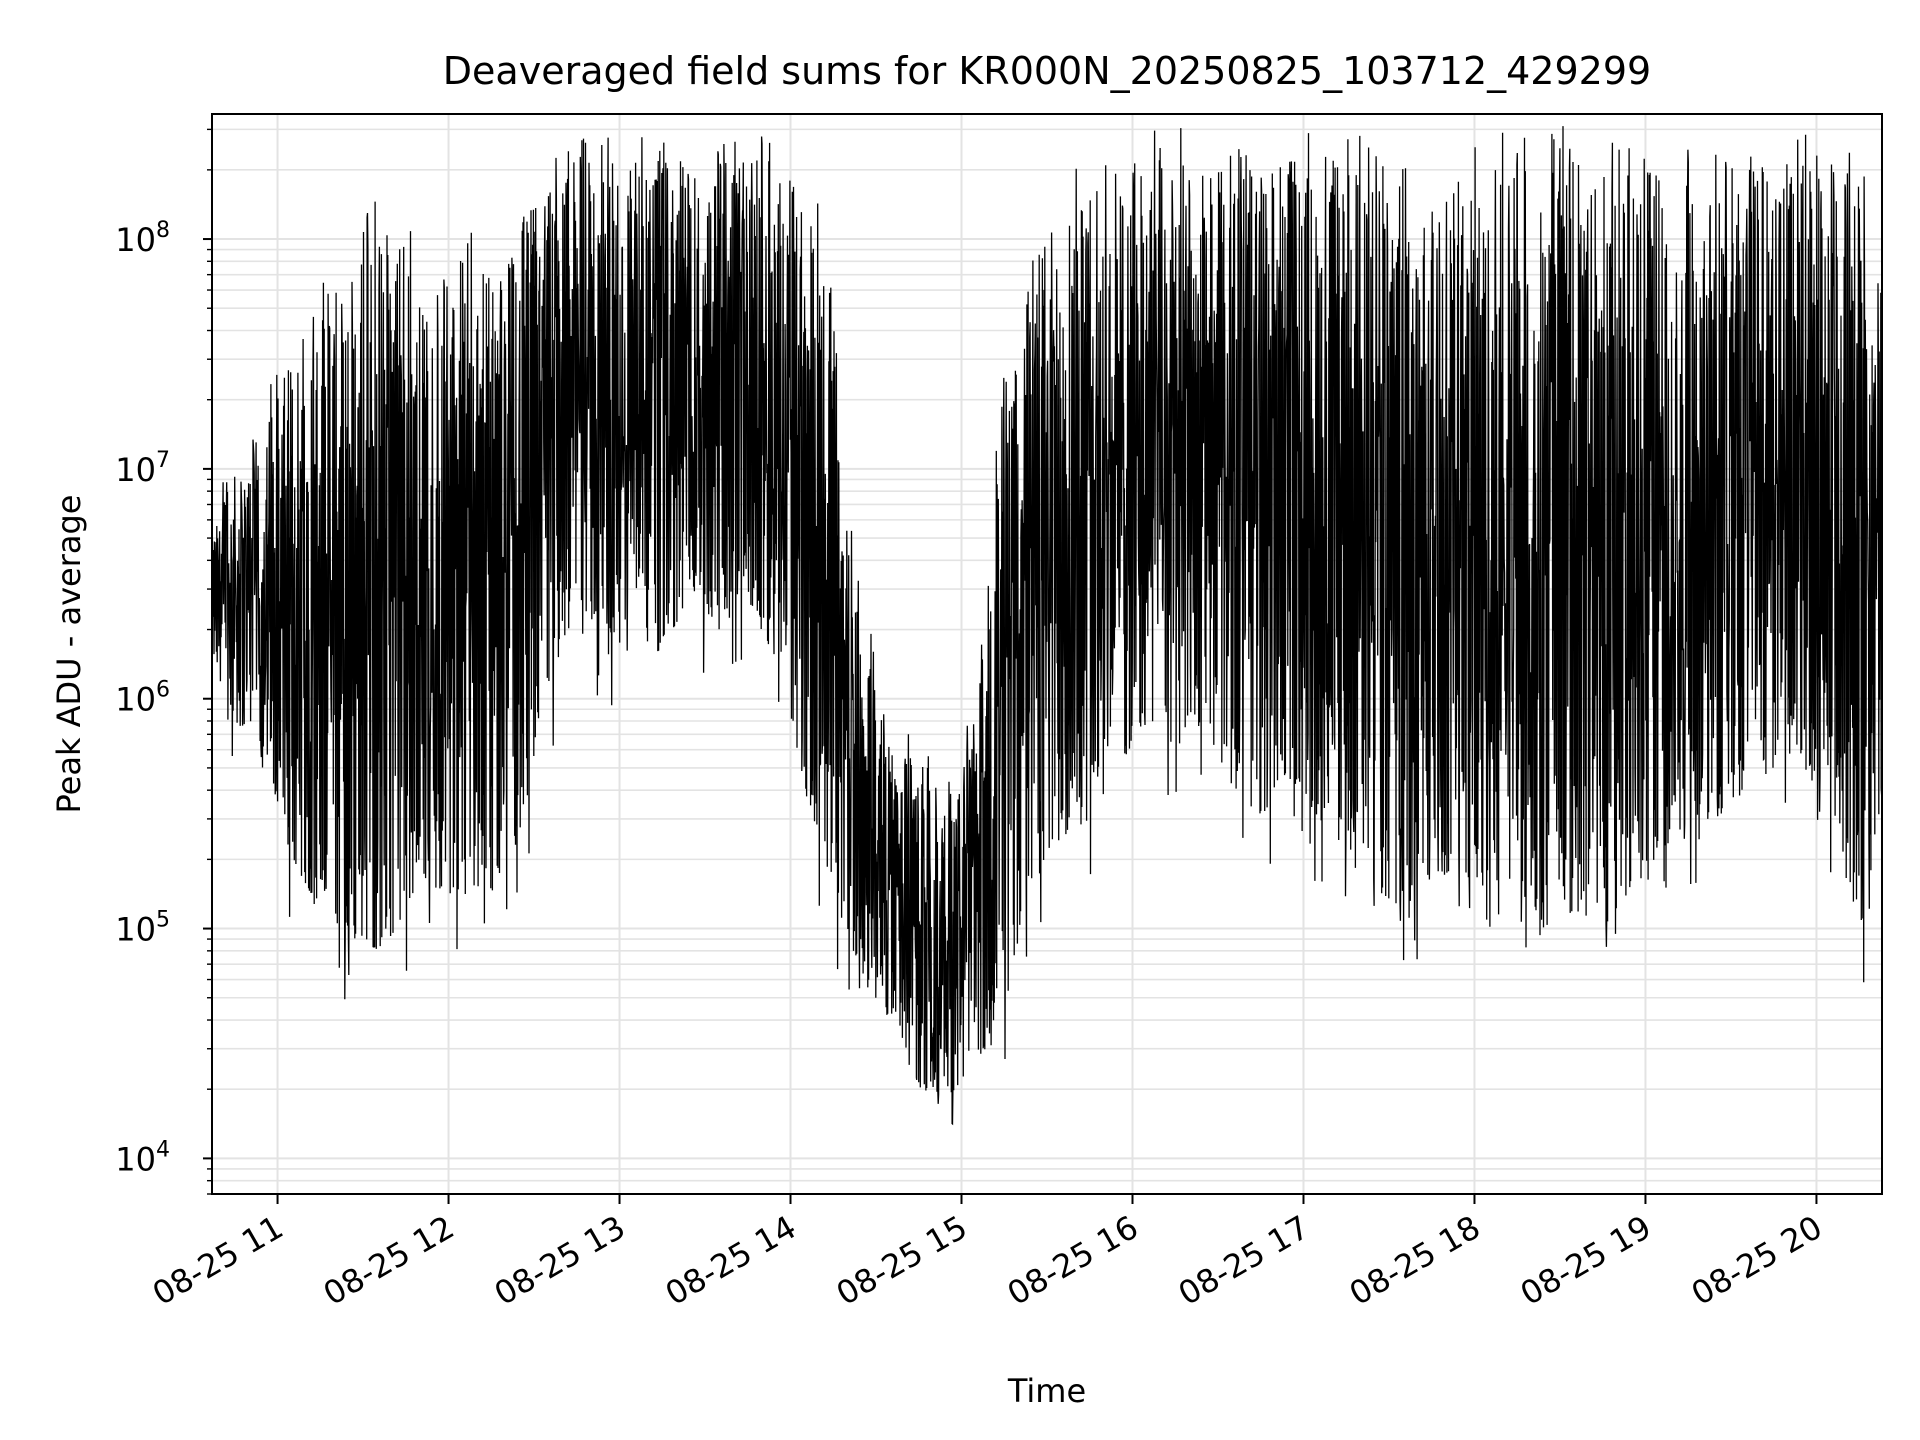 Image resolution: width=1920 pixels, height=1440 pixels. What do you see at coordinates (163, 690) in the screenshot?
I see `y-tick-exponent: 6` at bounding box center [163, 690].